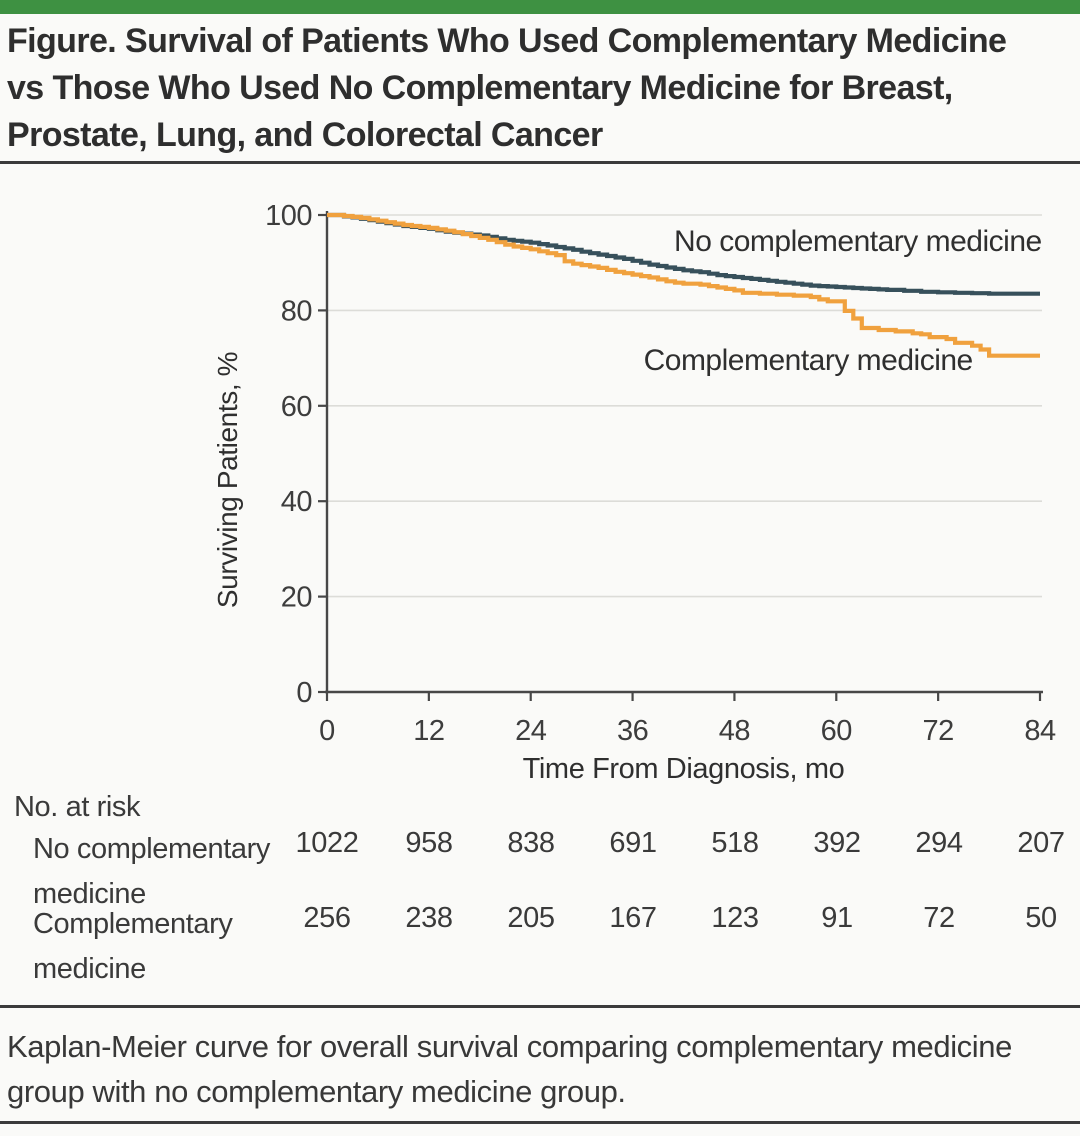 This screenshot has width=1080, height=1136. What do you see at coordinates (1040, 731) in the screenshot?
I see `x-tick-label: 84` at bounding box center [1040, 731].